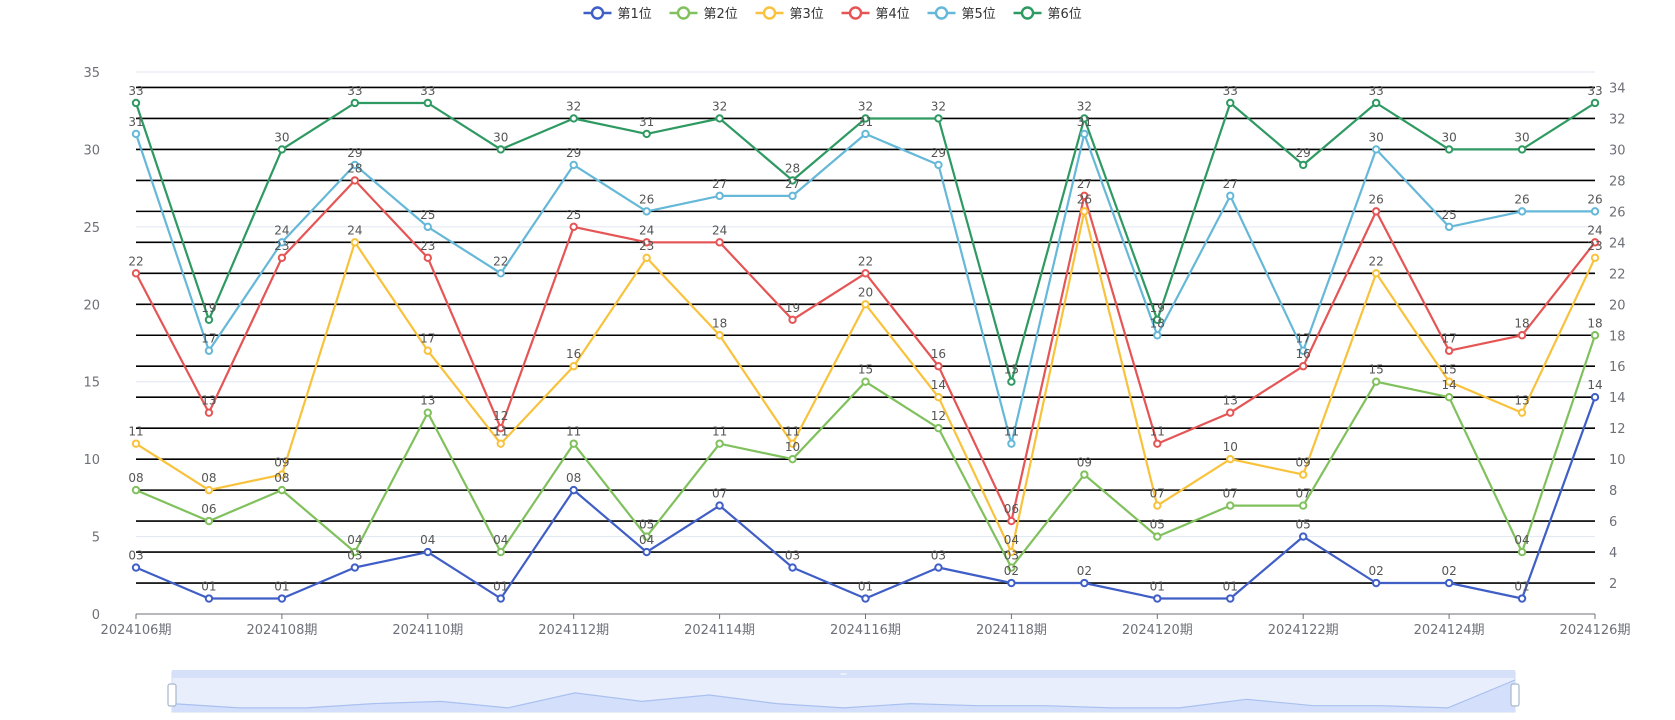 This screenshot has width=1675, height=720. Describe the element at coordinates (172, 695) in the screenshot. I see `zoom-handle-left` at that location.